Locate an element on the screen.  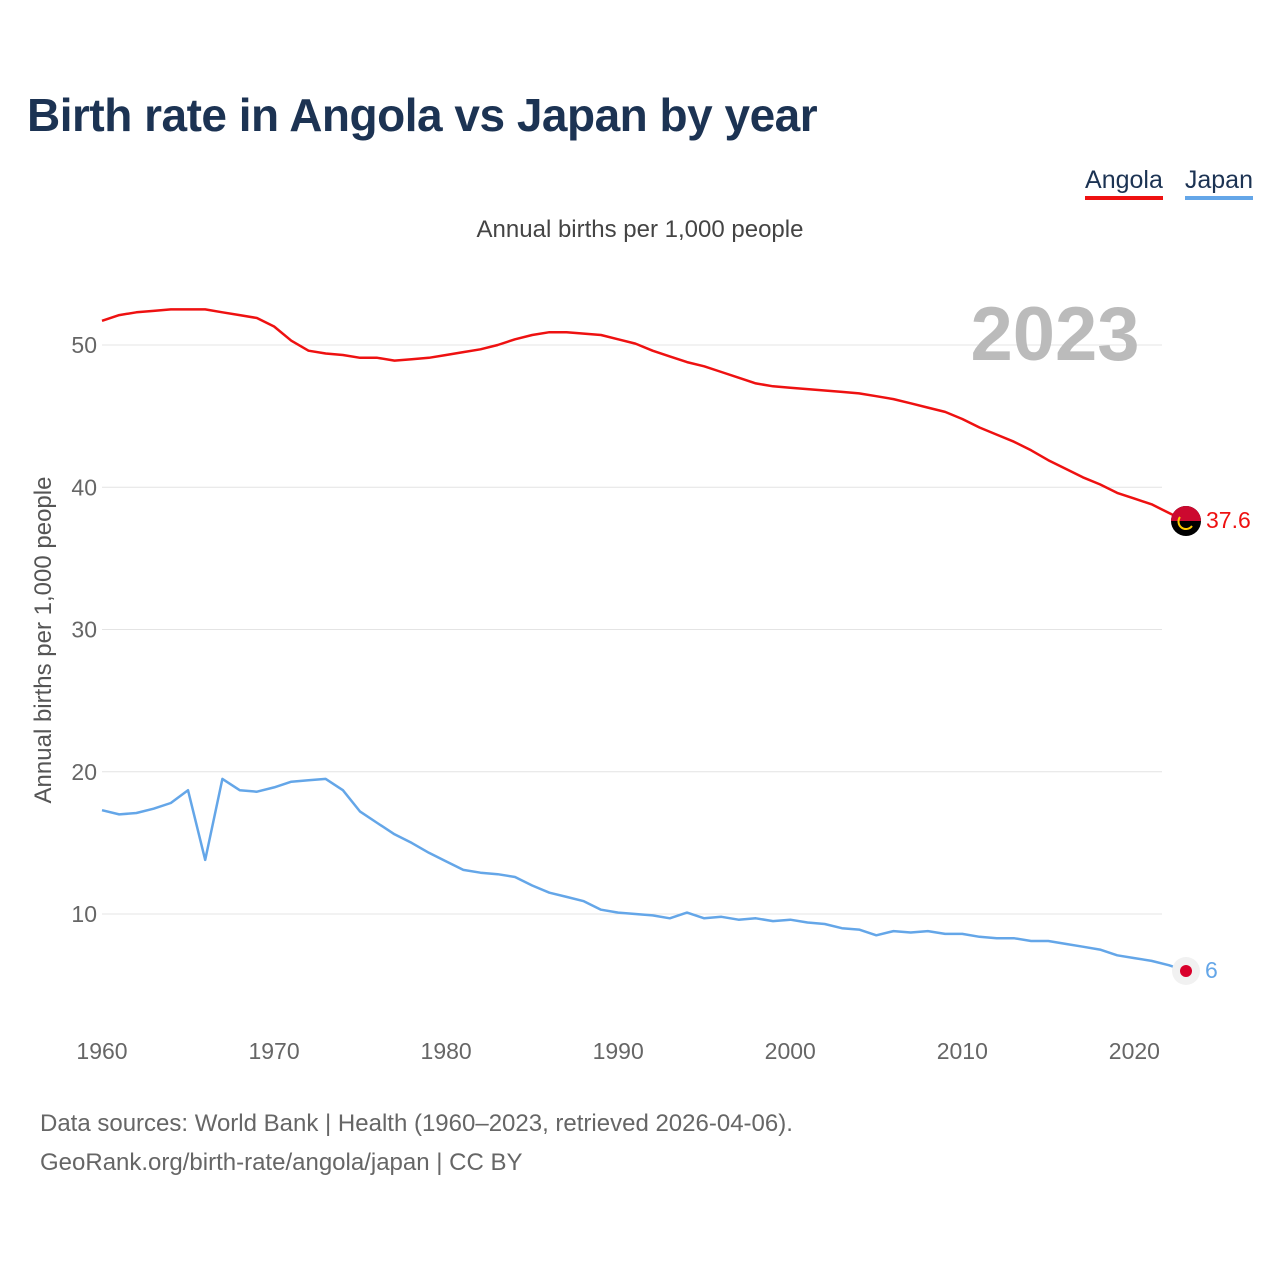
legend: Angola Japan is located at coordinates (1169, 183).